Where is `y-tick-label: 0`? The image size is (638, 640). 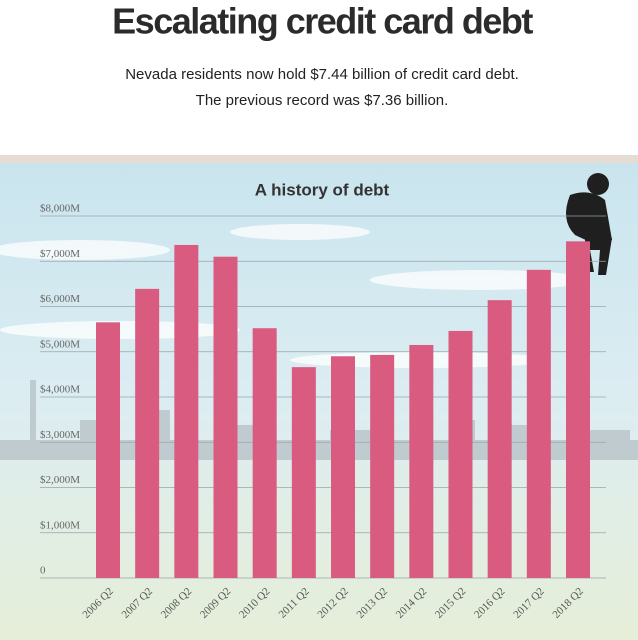
y-tick-label: 0 is located at coordinates (43, 571).